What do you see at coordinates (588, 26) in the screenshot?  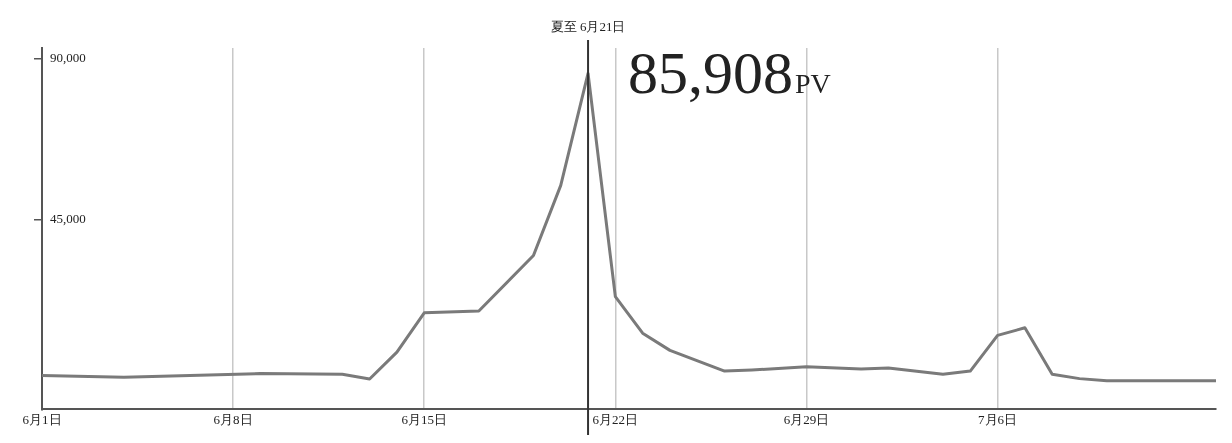 I see `ref-line-label: 夏至 6月21日` at bounding box center [588, 26].